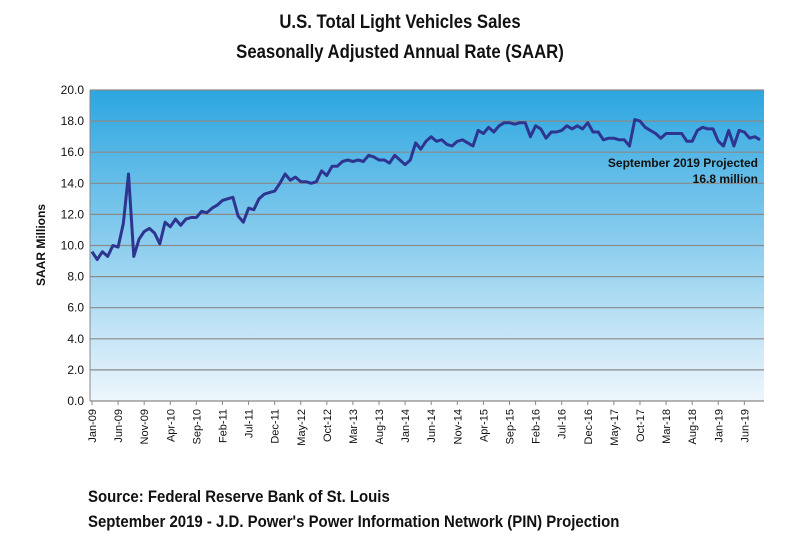 This screenshot has height=536, width=800. Describe the element at coordinates (75, 339) in the screenshot. I see `y-tick-label: 4.0` at that location.